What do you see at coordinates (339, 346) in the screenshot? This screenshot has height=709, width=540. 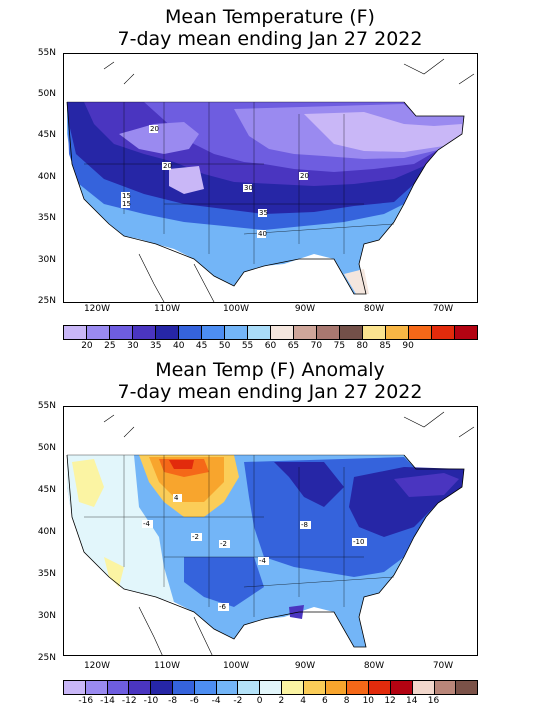 I see `colorbar-tick-label: 75` at bounding box center [339, 346].